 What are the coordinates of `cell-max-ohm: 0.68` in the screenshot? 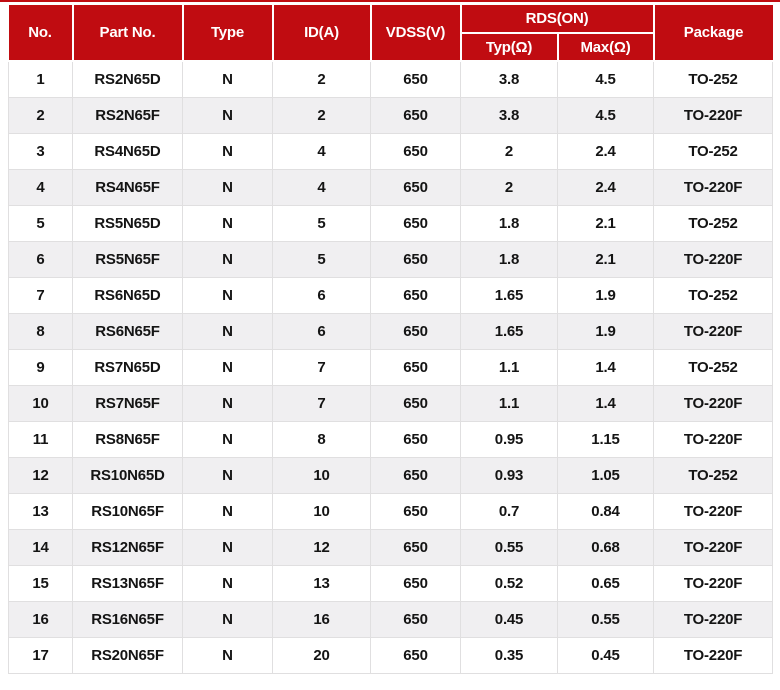 It's located at (605, 547).